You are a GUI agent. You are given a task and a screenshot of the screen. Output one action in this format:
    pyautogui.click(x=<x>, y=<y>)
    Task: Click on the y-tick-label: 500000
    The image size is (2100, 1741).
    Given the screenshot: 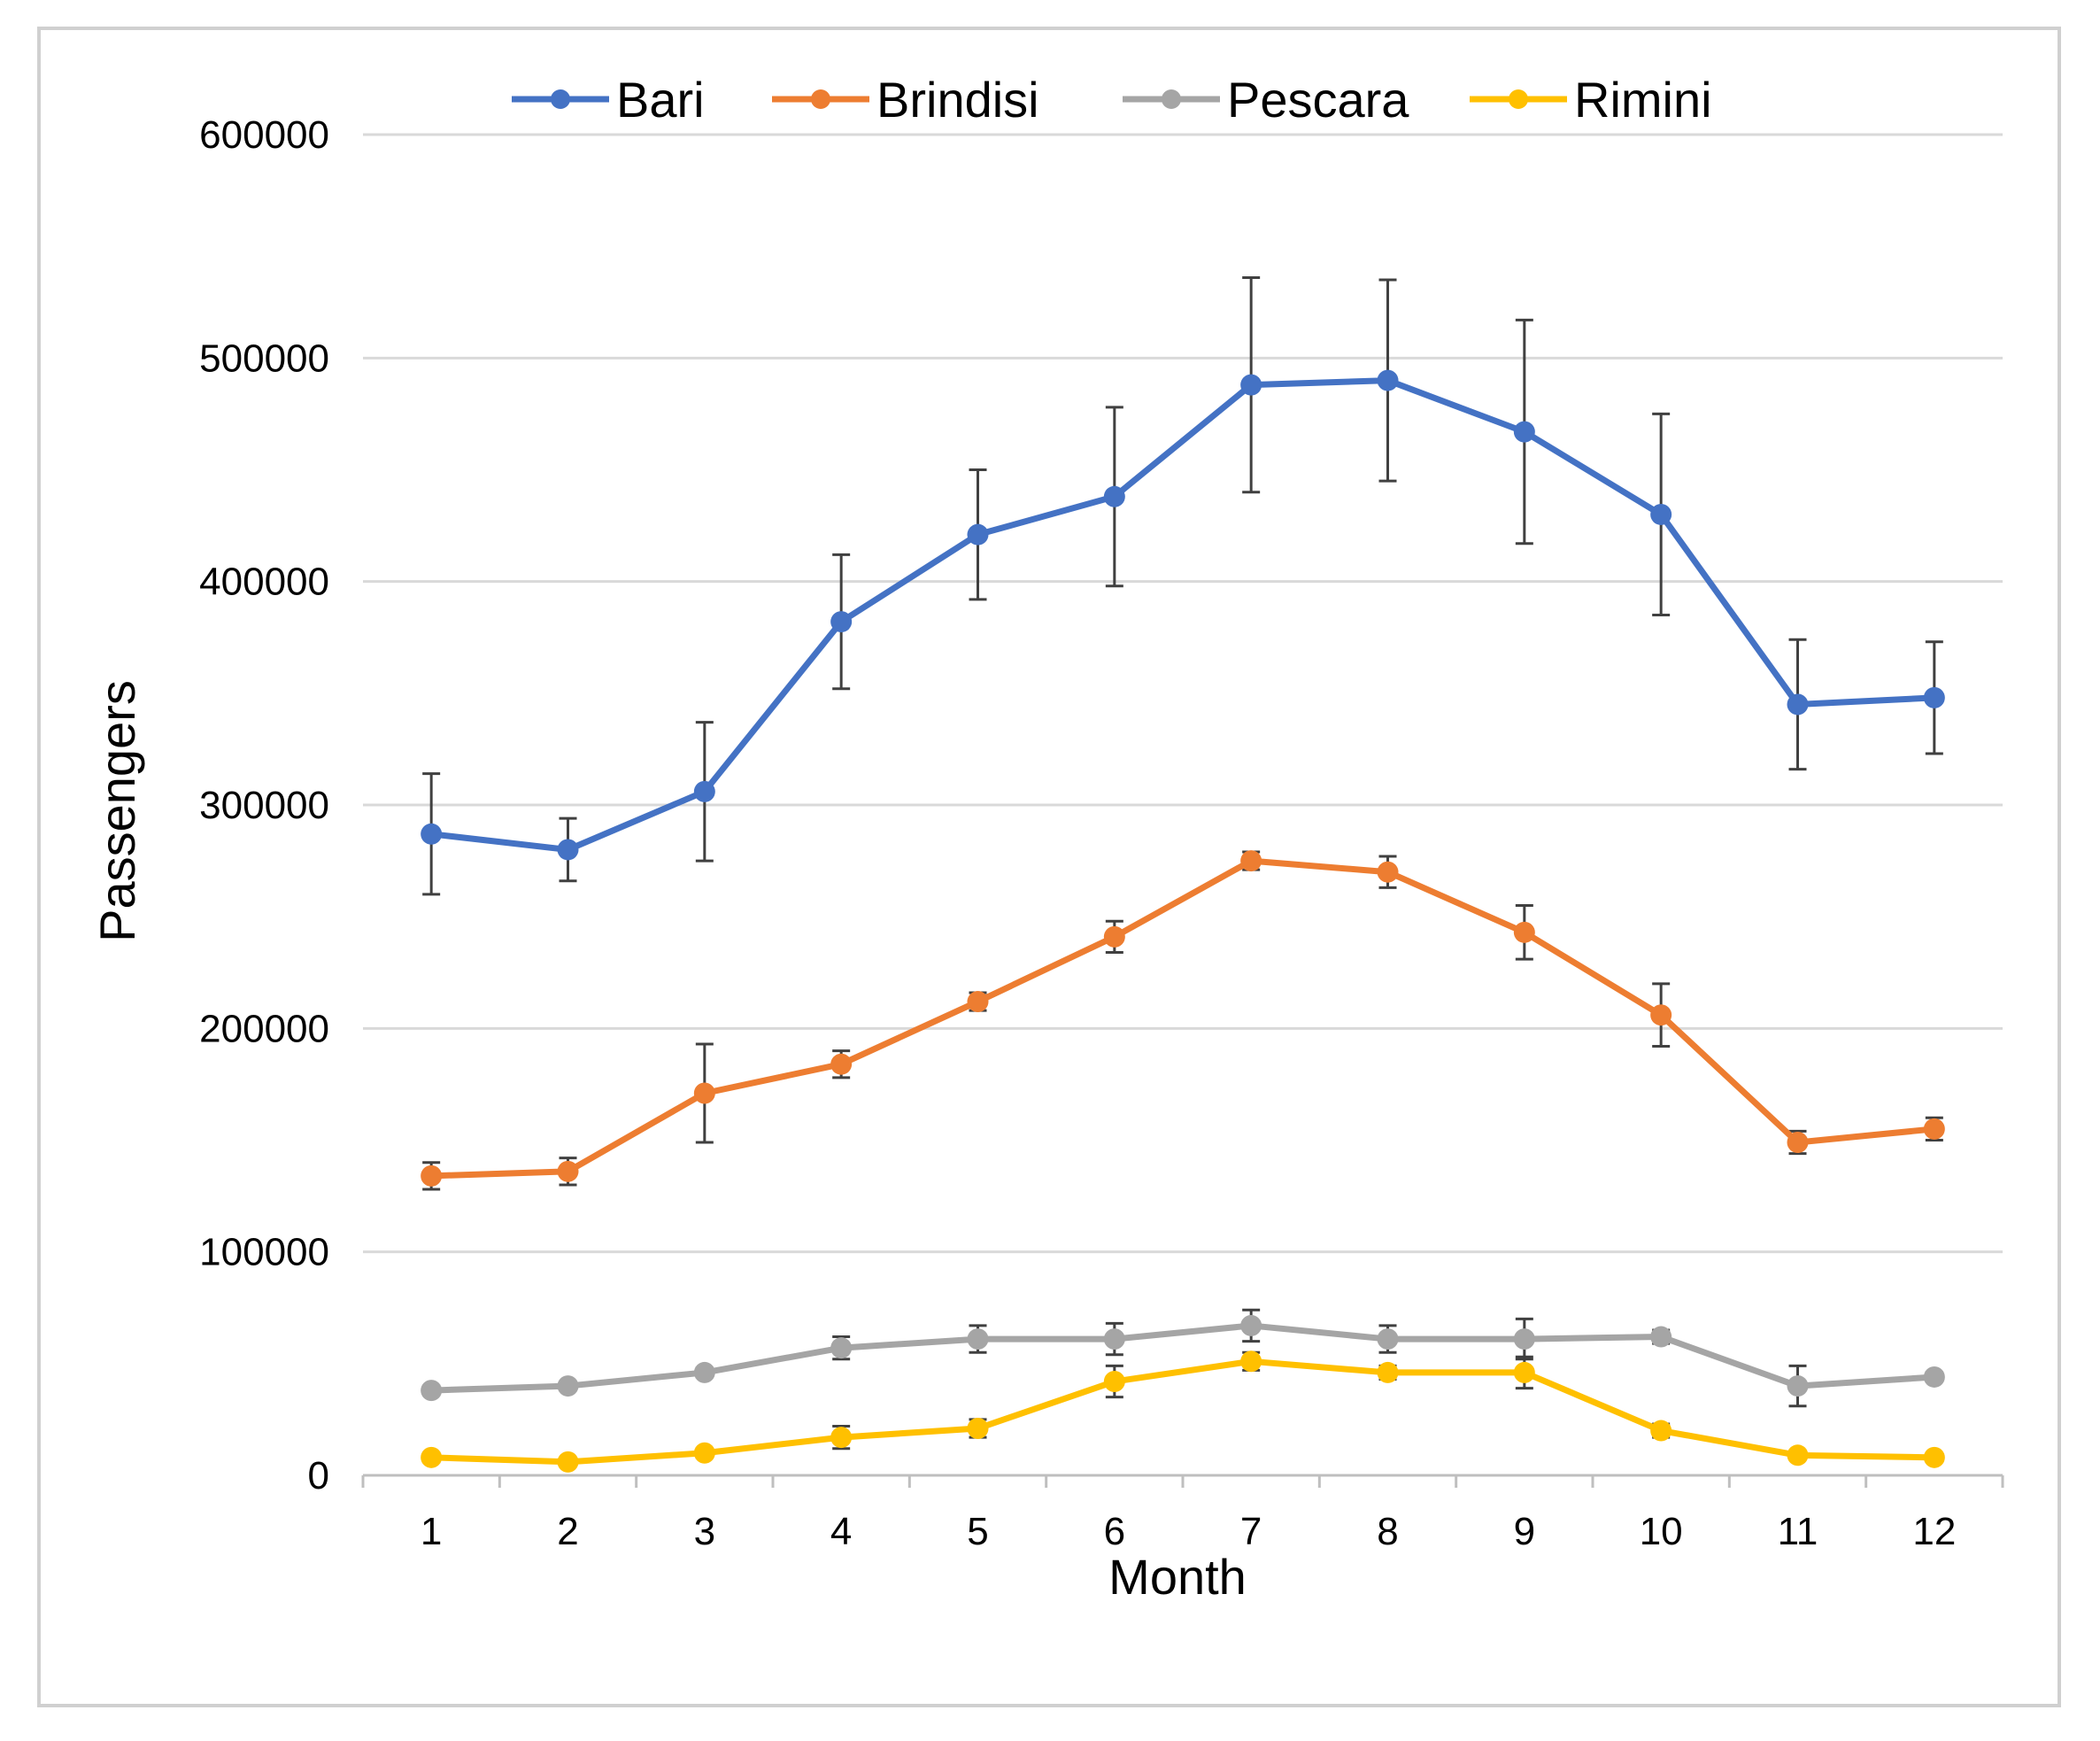 What is the action you would take?
    pyautogui.click(x=264, y=358)
    